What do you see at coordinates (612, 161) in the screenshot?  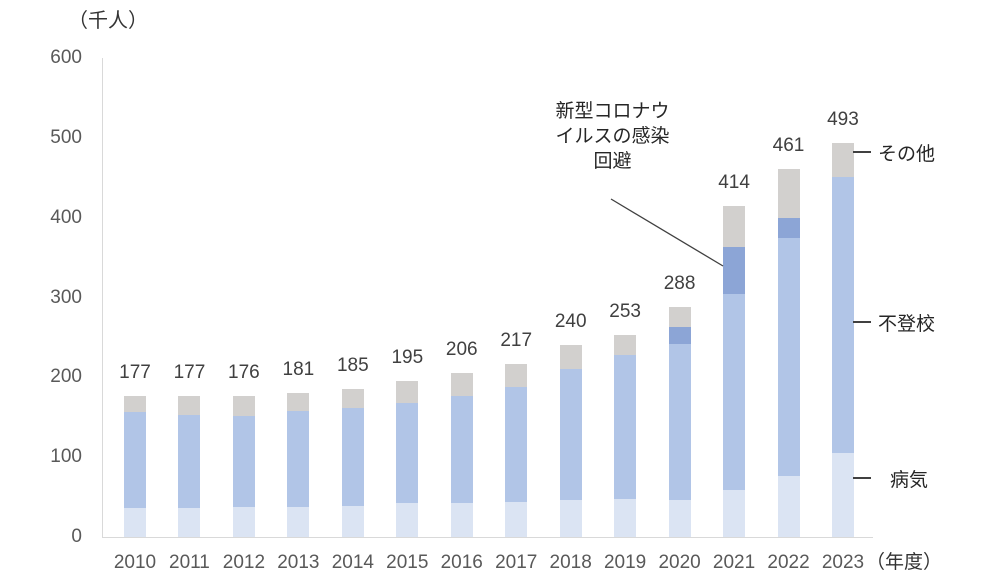 I see `annotation-line: 回避` at bounding box center [612, 161].